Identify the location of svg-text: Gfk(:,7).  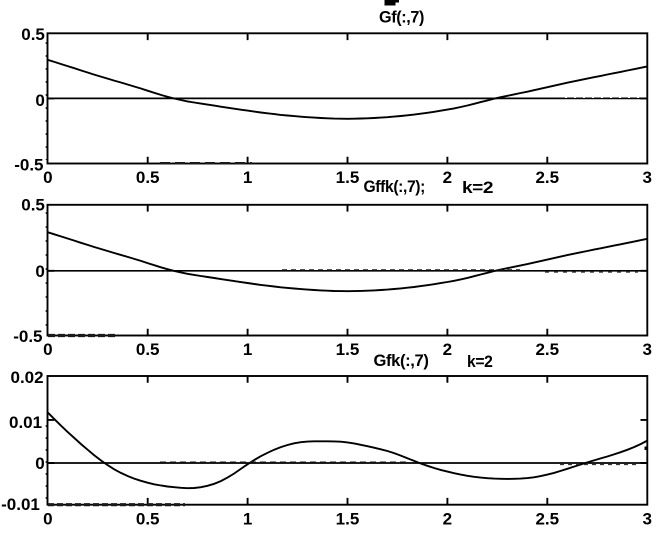
(401, 360).